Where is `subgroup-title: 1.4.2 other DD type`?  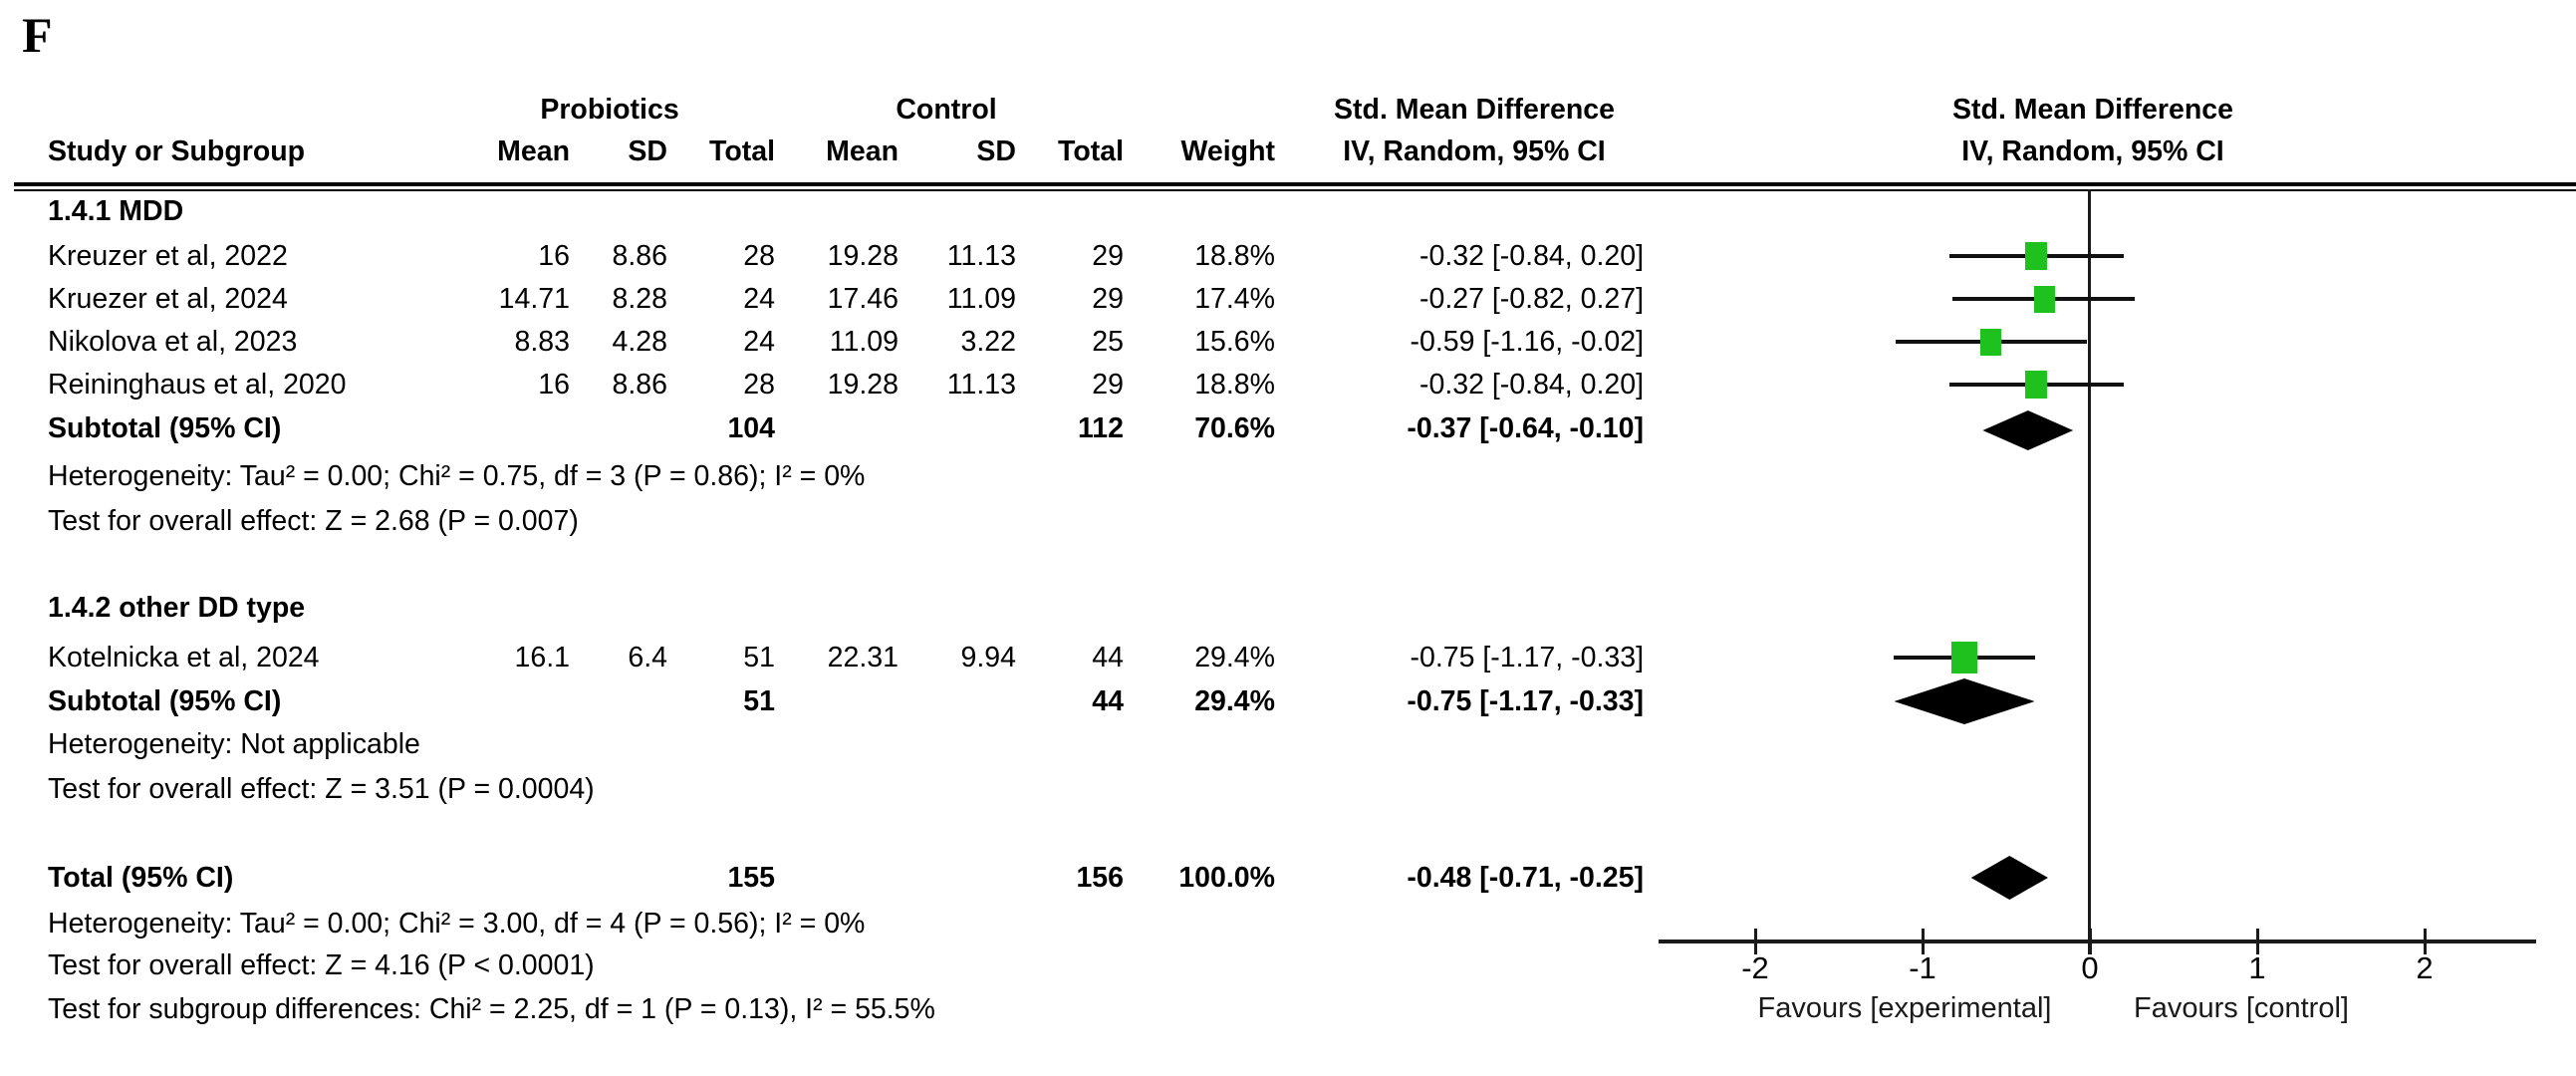 subgroup-title: 1.4.2 other DD type is located at coordinates (177, 608).